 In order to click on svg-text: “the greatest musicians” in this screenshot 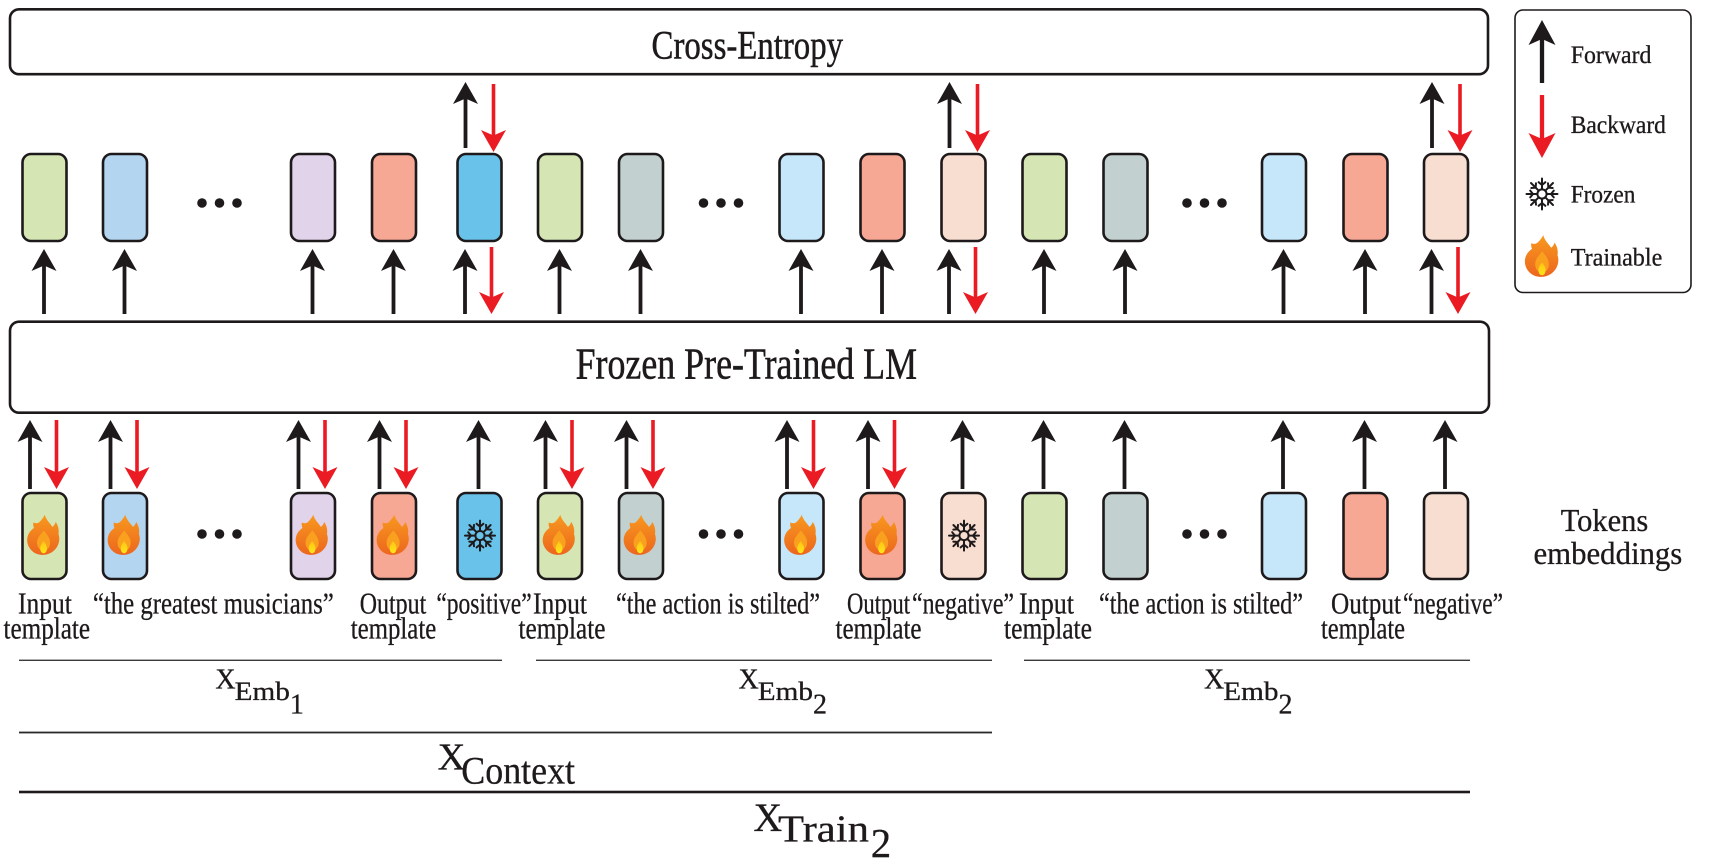, I will do `click(213, 603)`.